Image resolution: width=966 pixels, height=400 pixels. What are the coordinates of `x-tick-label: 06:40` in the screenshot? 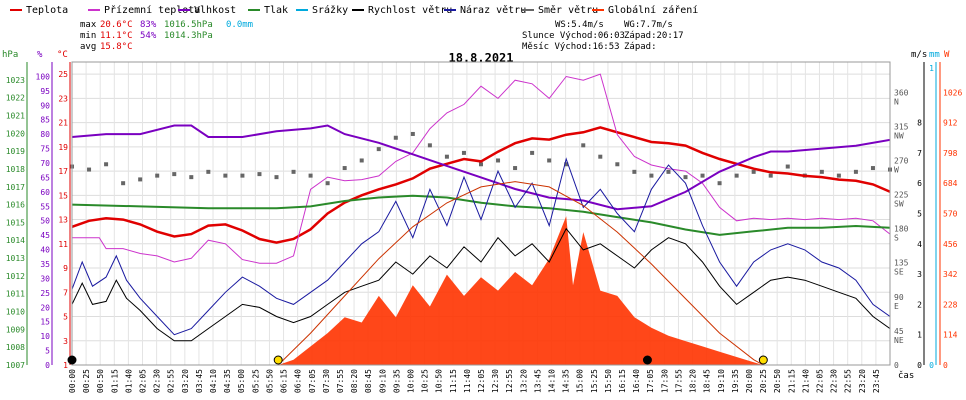 It's located at (298, 381).